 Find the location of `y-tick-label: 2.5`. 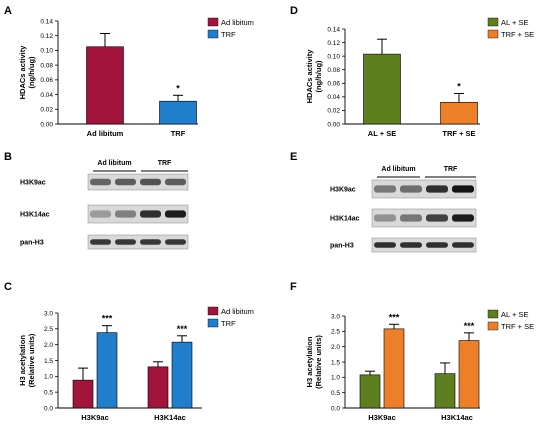

y-tick-label: 2.5 is located at coordinates (48, 329).